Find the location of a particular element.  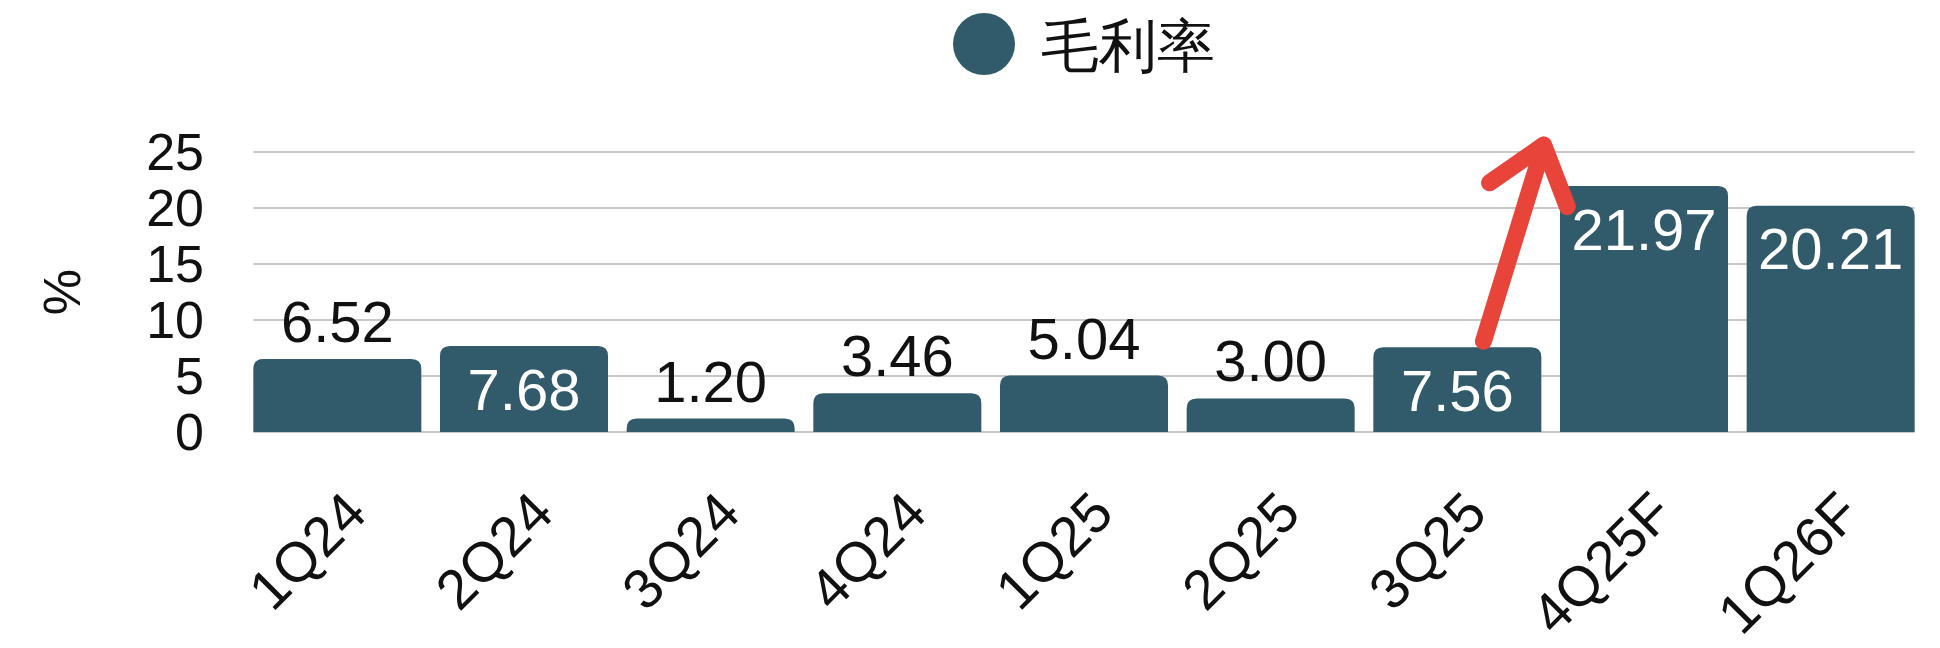

data-label: 7.56 is located at coordinates (1457, 391).